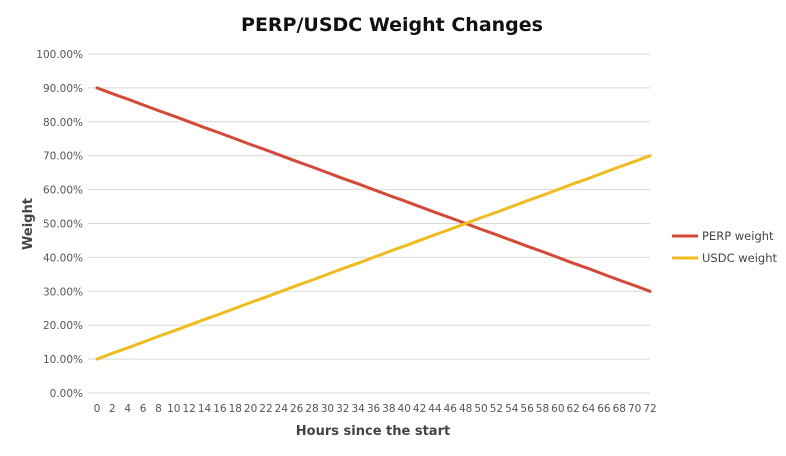 The height and width of the screenshot is (456, 786). Describe the element at coordinates (282, 409) in the screenshot. I see `x-tick-label: 24` at that location.